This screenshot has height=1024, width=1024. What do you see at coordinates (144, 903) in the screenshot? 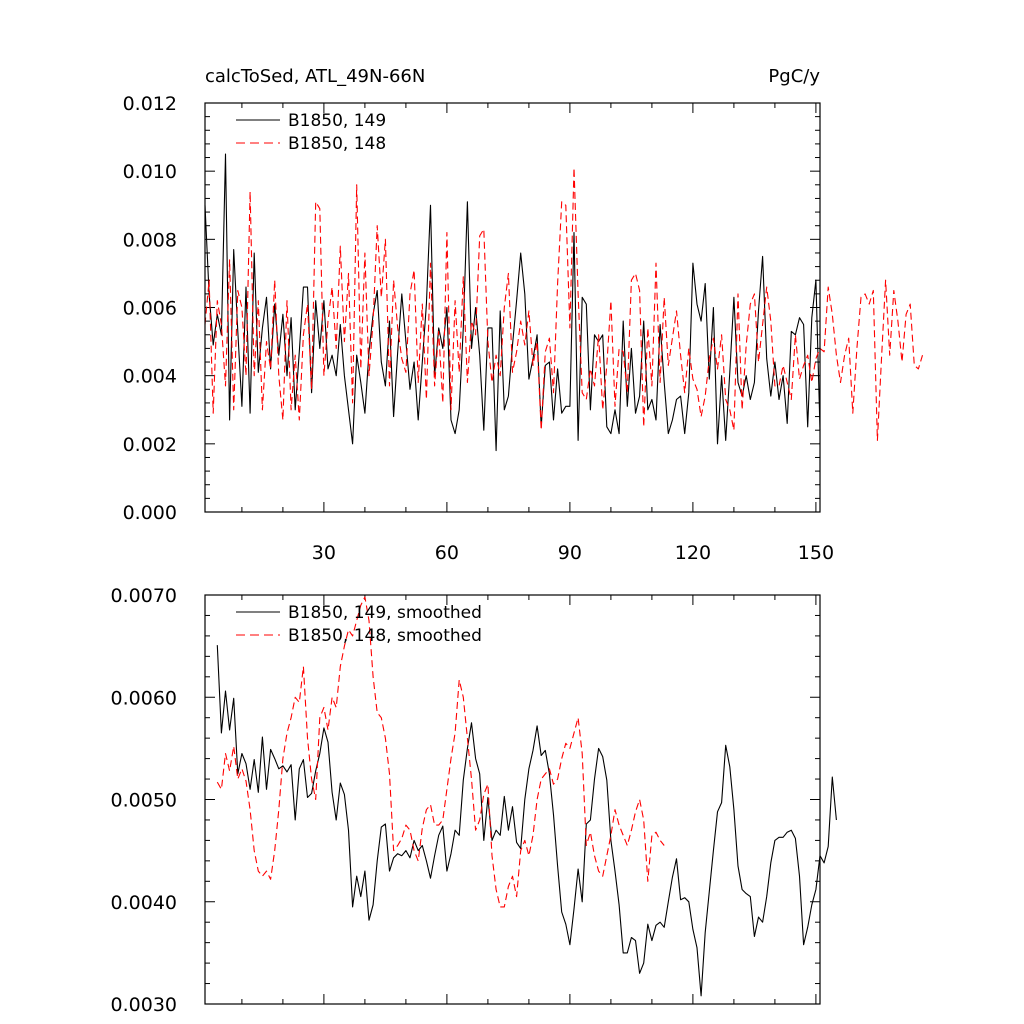
I see `y-tick-label: 0.0040` at bounding box center [144, 903].